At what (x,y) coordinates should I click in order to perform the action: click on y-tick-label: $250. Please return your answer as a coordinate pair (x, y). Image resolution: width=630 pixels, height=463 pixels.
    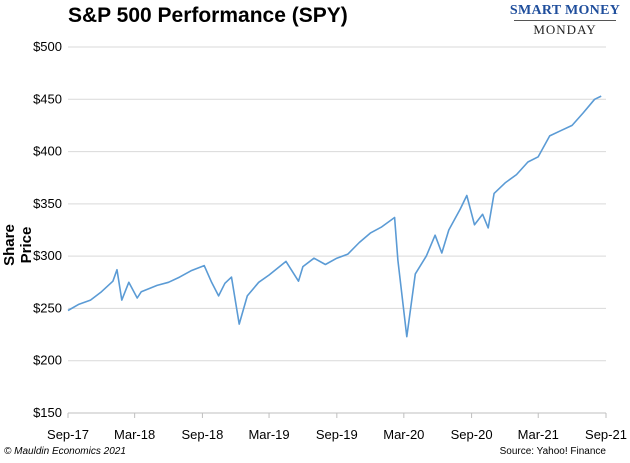
    Looking at the image, I should click on (47, 307).